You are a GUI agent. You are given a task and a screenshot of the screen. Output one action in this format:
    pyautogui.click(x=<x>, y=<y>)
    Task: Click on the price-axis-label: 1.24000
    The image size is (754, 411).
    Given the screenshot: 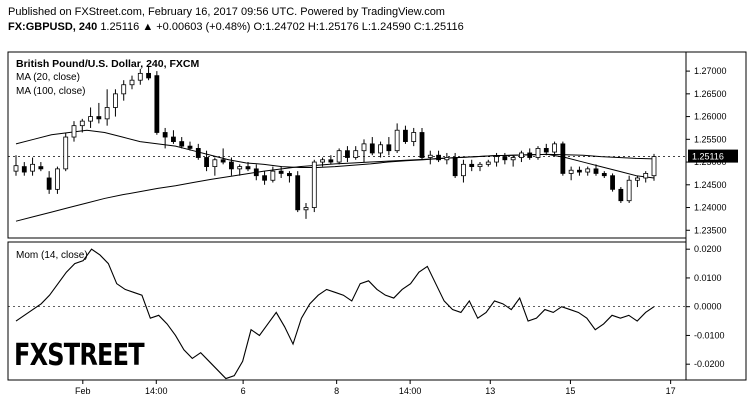 What is the action you would take?
    pyautogui.click(x=710, y=208)
    